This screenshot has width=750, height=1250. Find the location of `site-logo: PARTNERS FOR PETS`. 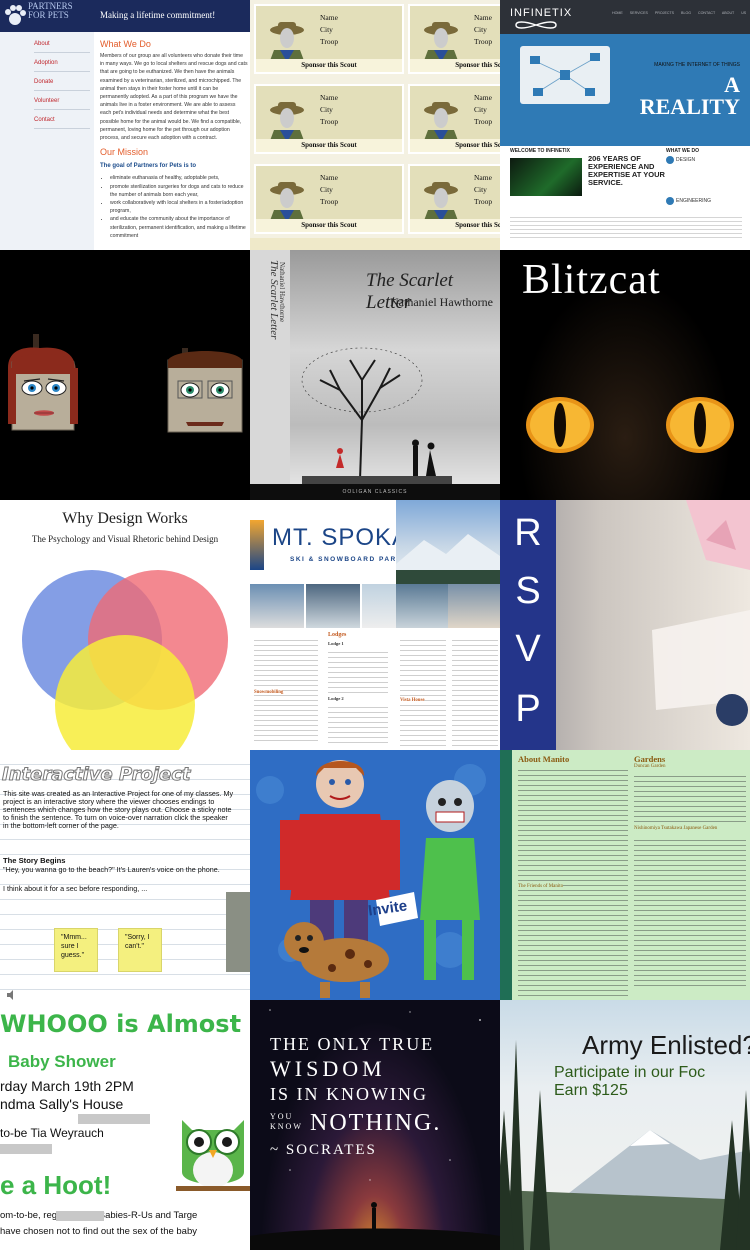

site-logo: PARTNERS FOR PETS is located at coordinates (50, 10).